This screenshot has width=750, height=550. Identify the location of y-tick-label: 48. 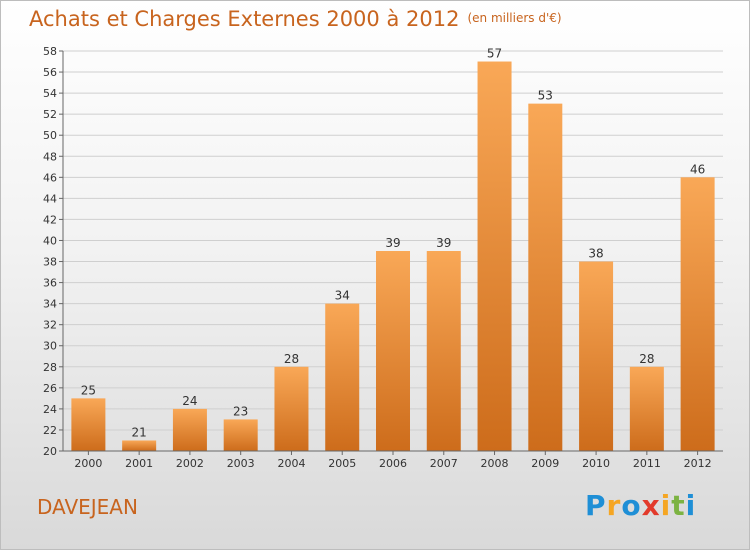
(50, 156).